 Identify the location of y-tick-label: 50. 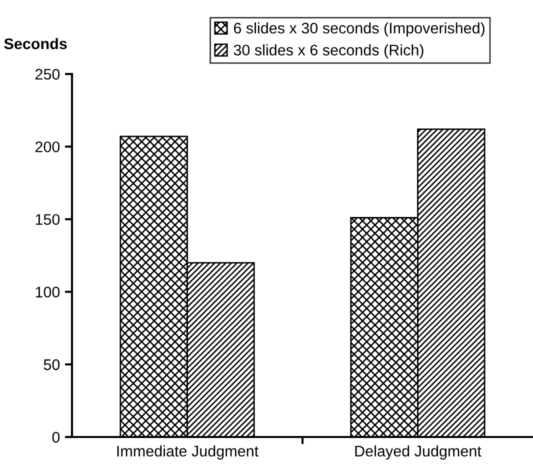
(52, 364).